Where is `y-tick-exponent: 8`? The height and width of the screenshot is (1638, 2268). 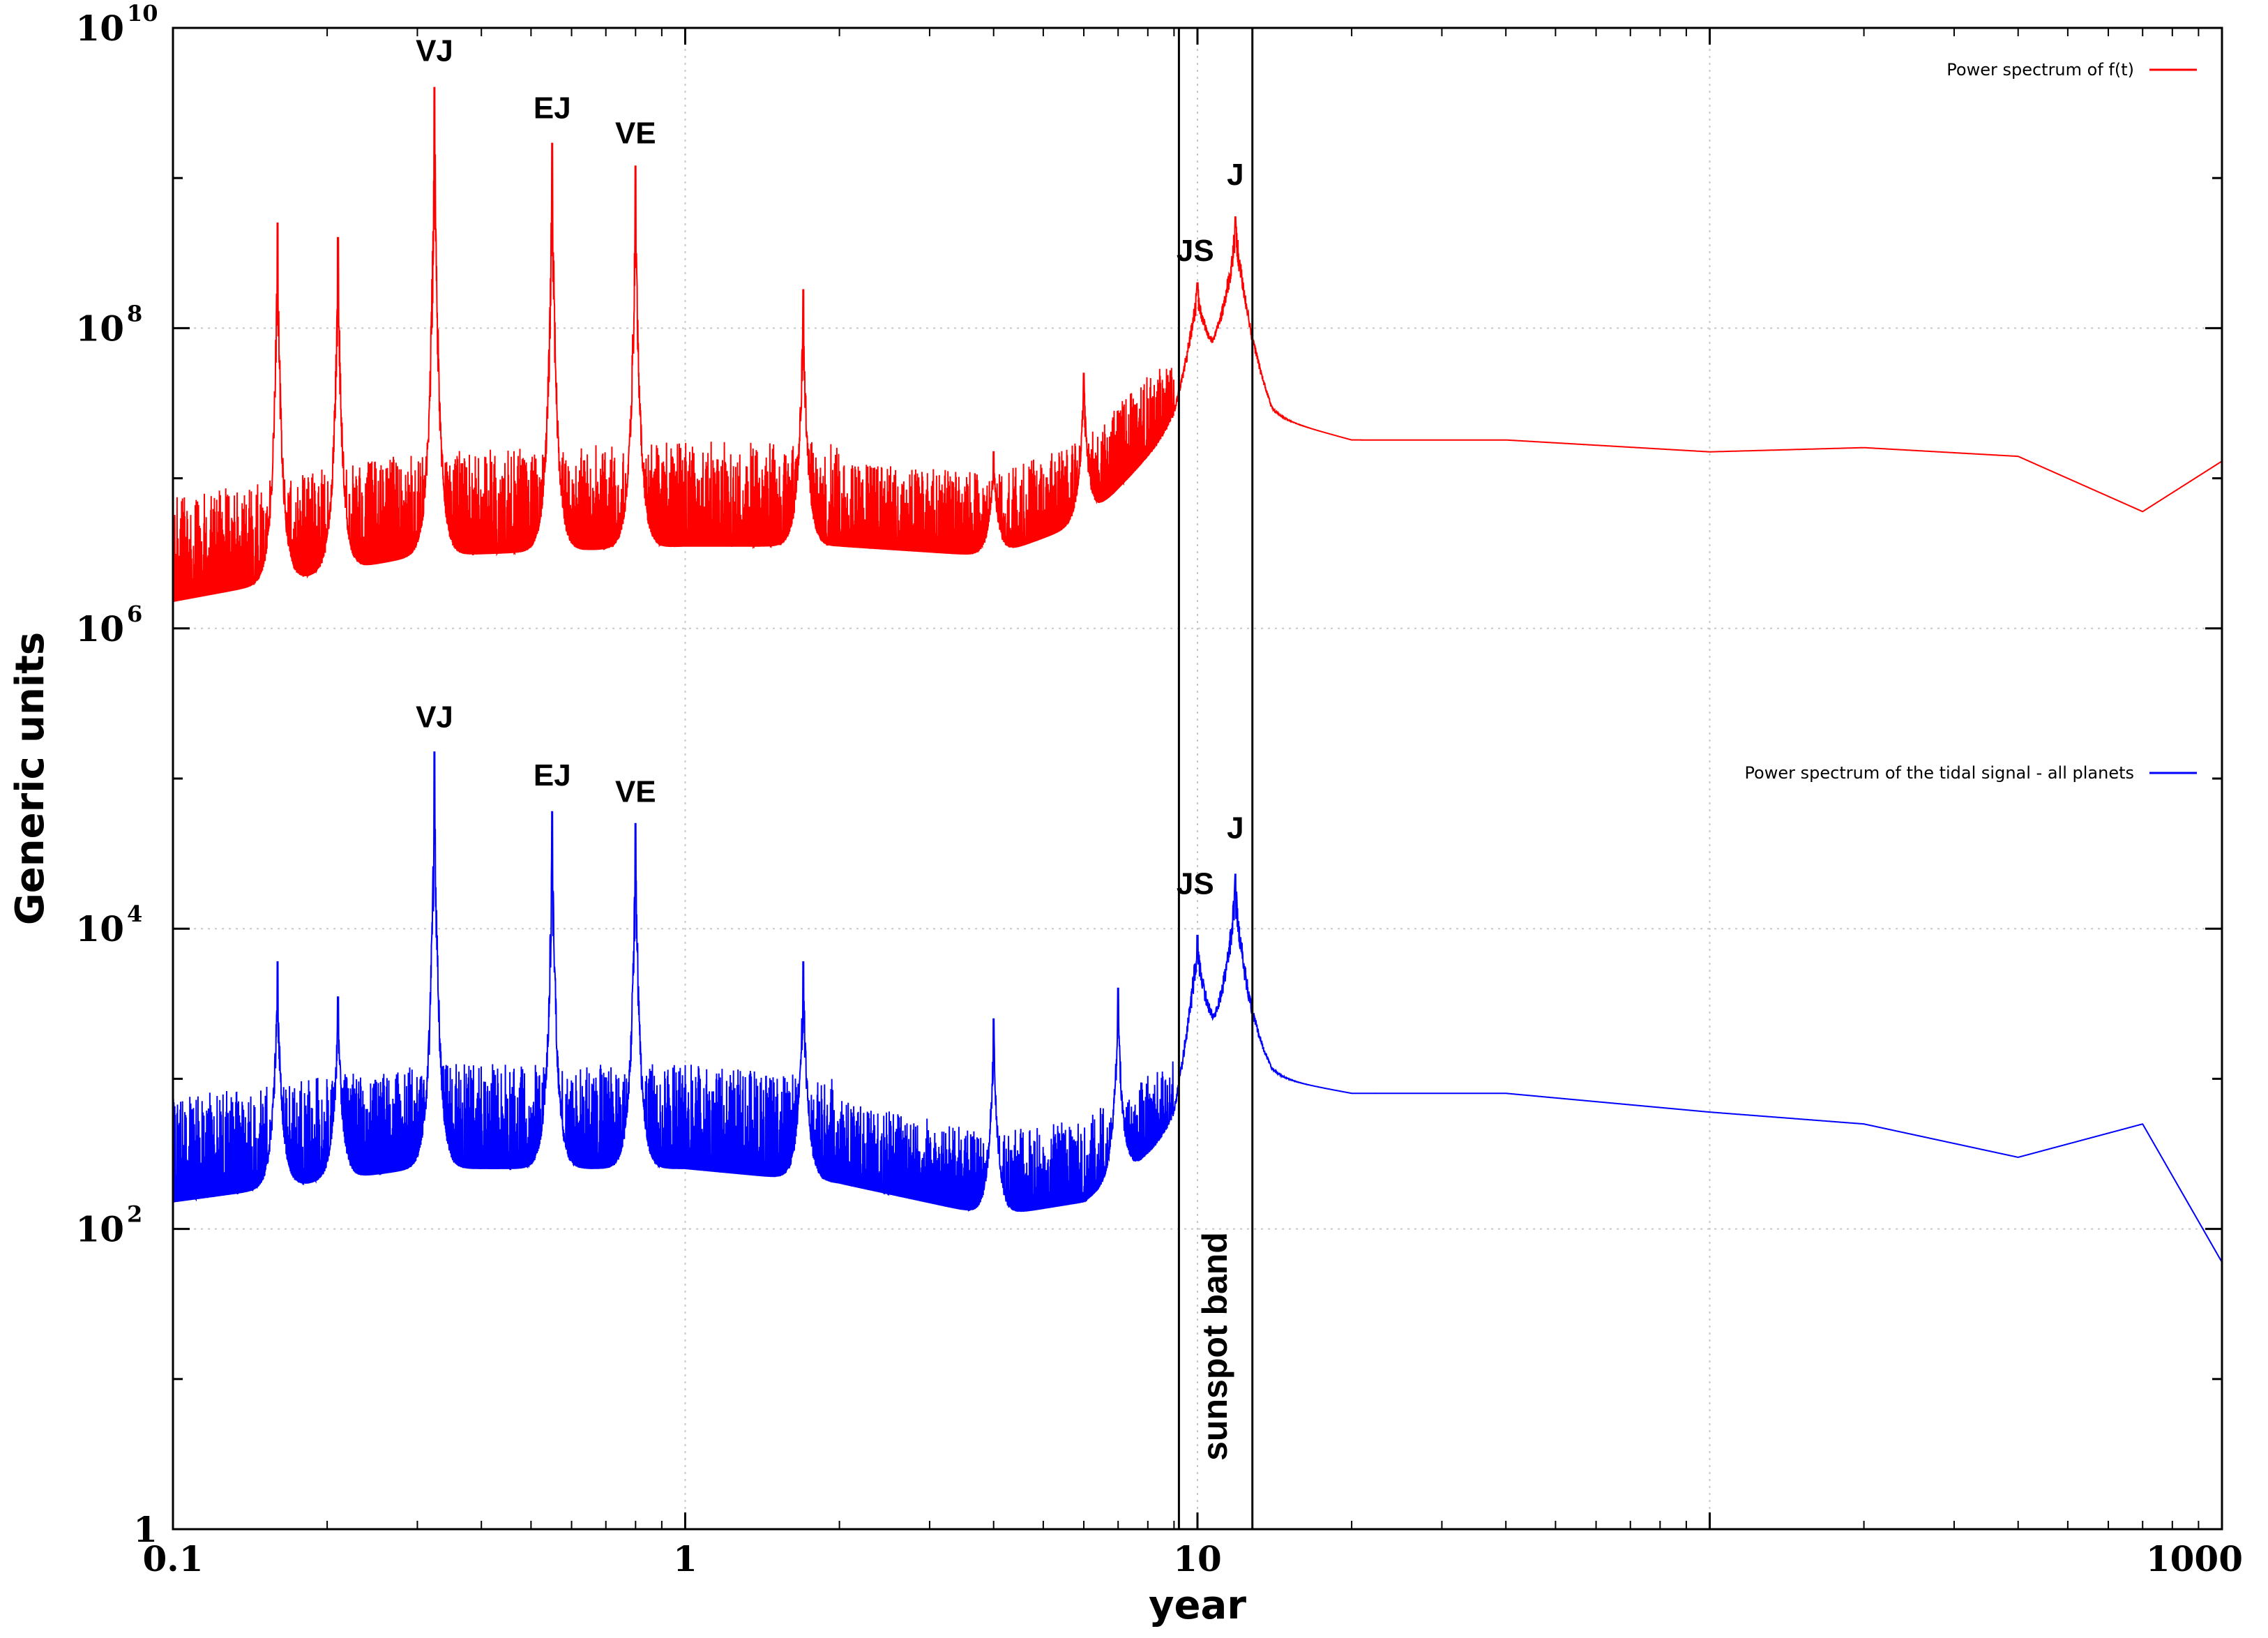 y-tick-exponent: 8 is located at coordinates (134, 313).